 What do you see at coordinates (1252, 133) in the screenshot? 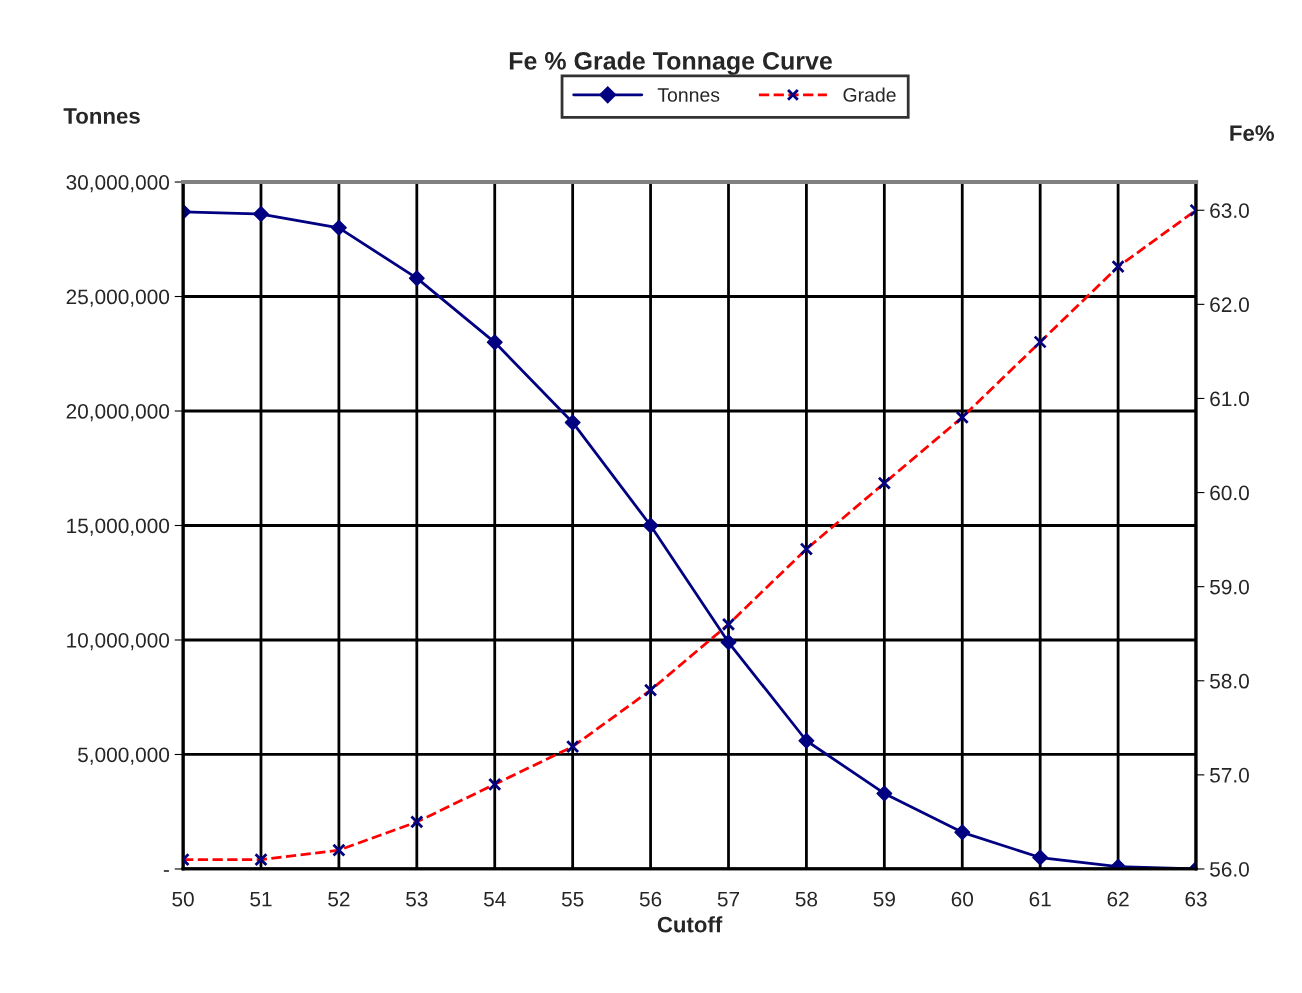
I see `y2-axis-title: Fe%` at bounding box center [1252, 133].